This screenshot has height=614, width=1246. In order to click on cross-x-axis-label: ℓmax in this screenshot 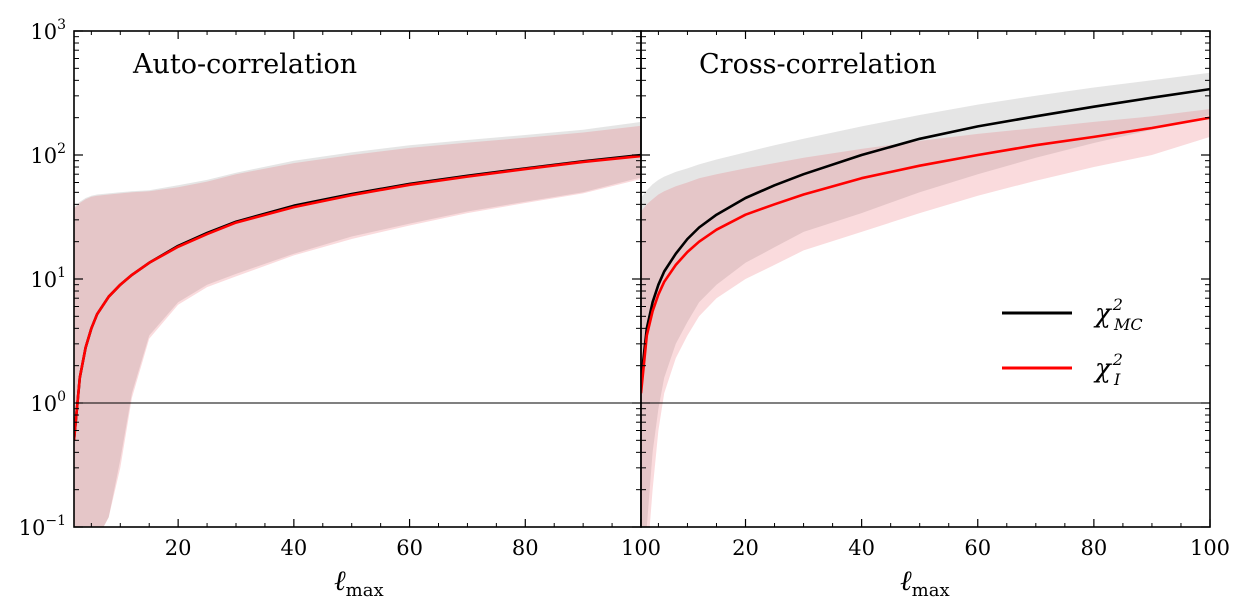, I will do `click(925, 582)`.